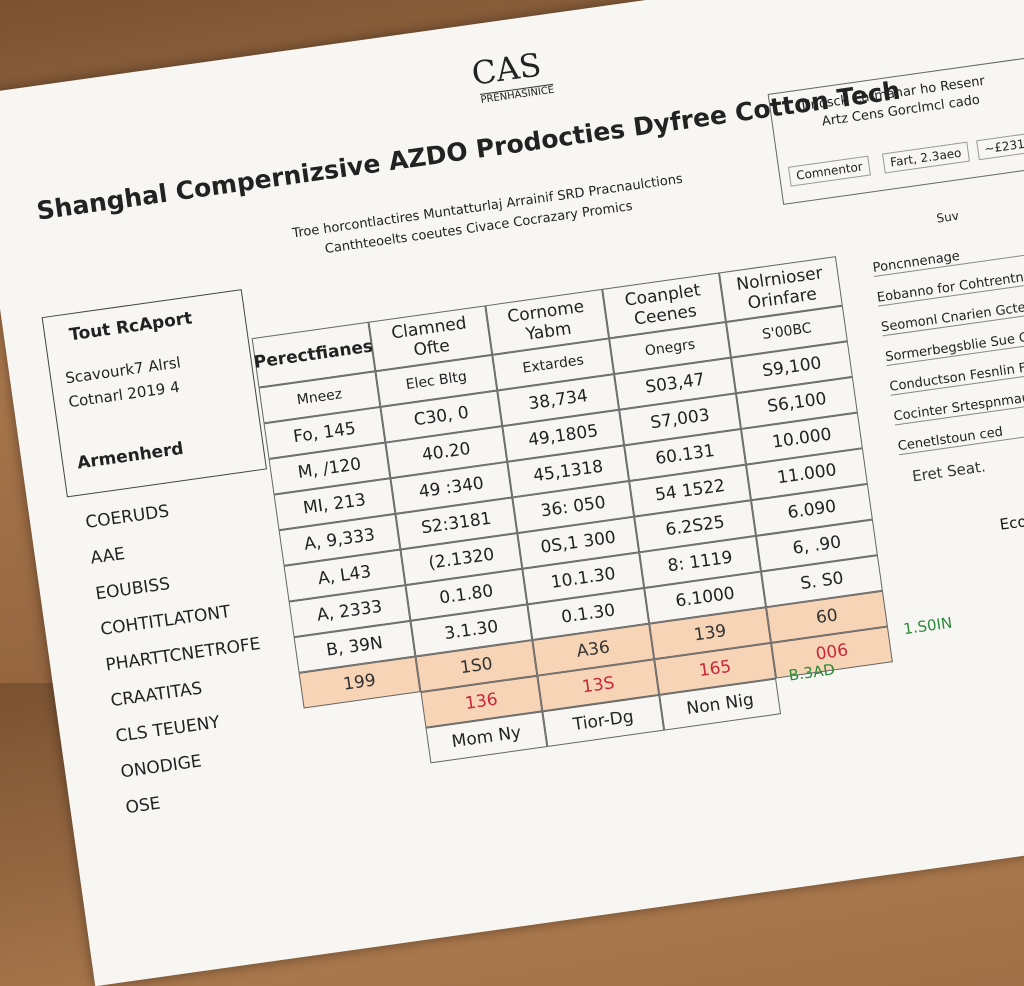 This screenshot has width=1024, height=986. What do you see at coordinates (1011, 519) in the screenshot?
I see `side-list-tail: Econdofiin` at bounding box center [1011, 519].